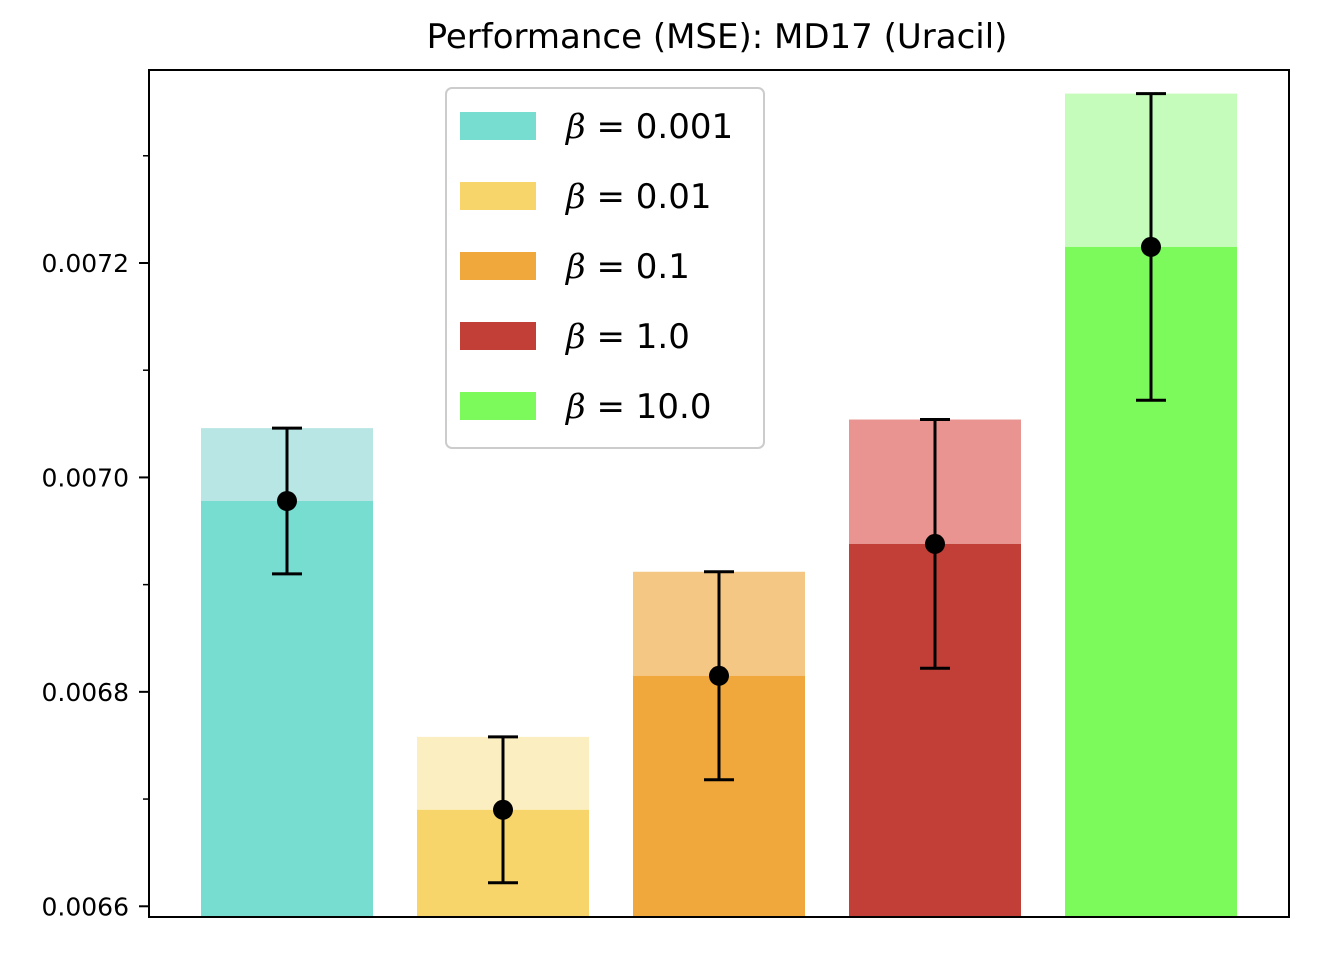 The image size is (1320, 964). What do you see at coordinates (85, 477) in the screenshot?
I see `y-tick-label-2: 0.0070` at bounding box center [85, 477].